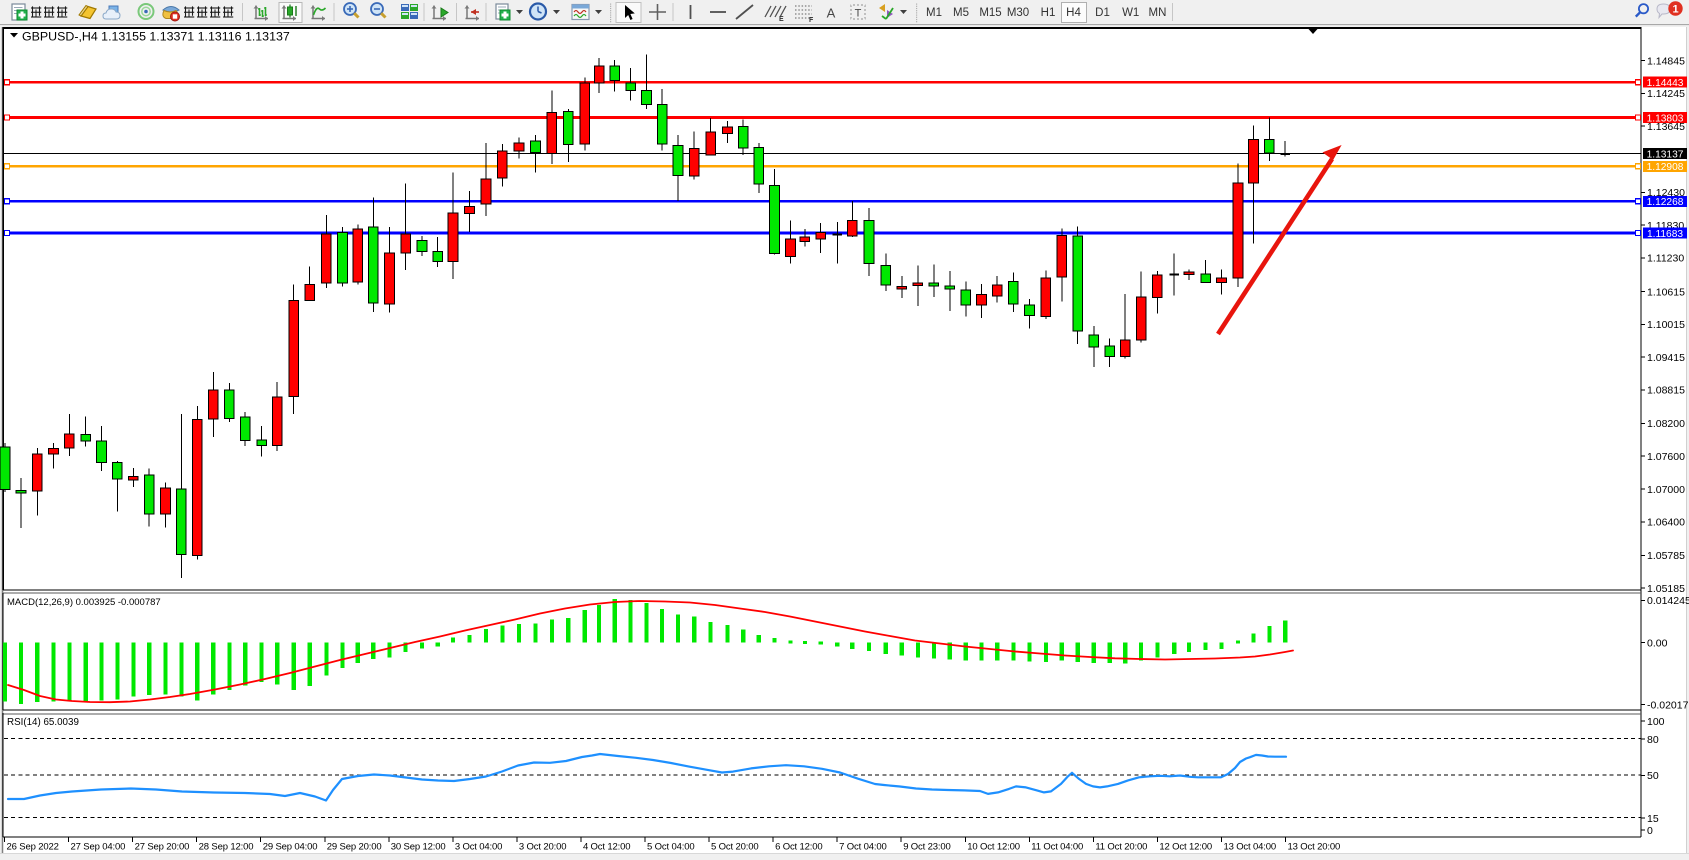  I want to click on svg-text: 80, so click(1653, 740).